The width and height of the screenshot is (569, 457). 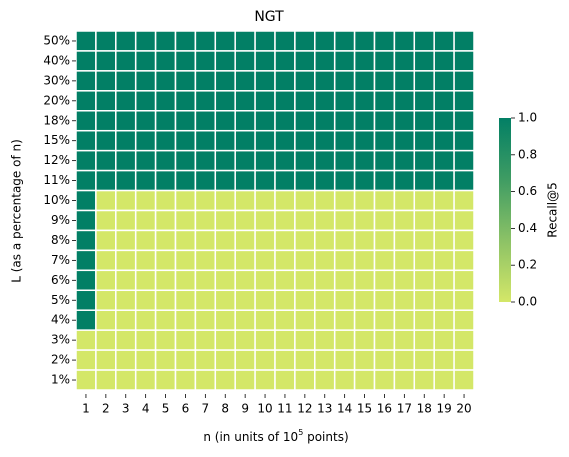 I want to click on x-axis-label-text: n (in units of 10, so click(x=250, y=437).